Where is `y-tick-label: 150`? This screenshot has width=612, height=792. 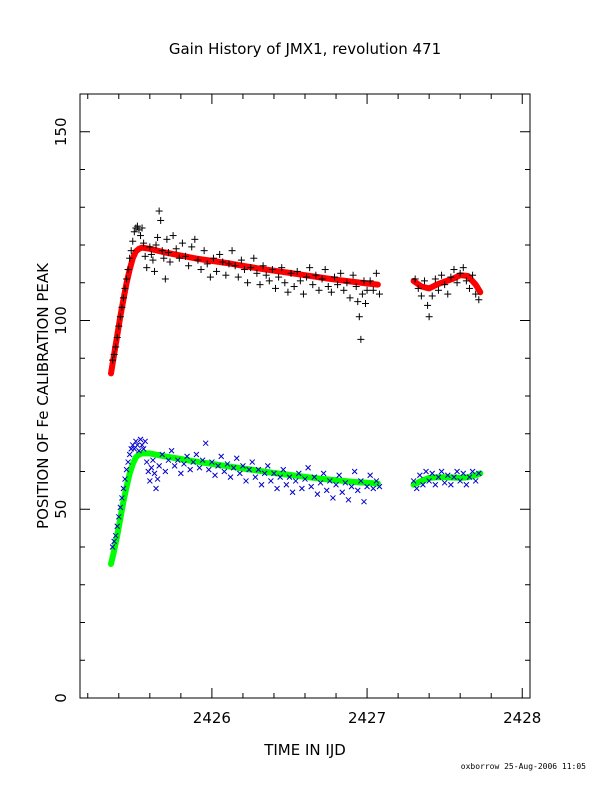
y-tick-label: 150 is located at coordinates (61, 131).